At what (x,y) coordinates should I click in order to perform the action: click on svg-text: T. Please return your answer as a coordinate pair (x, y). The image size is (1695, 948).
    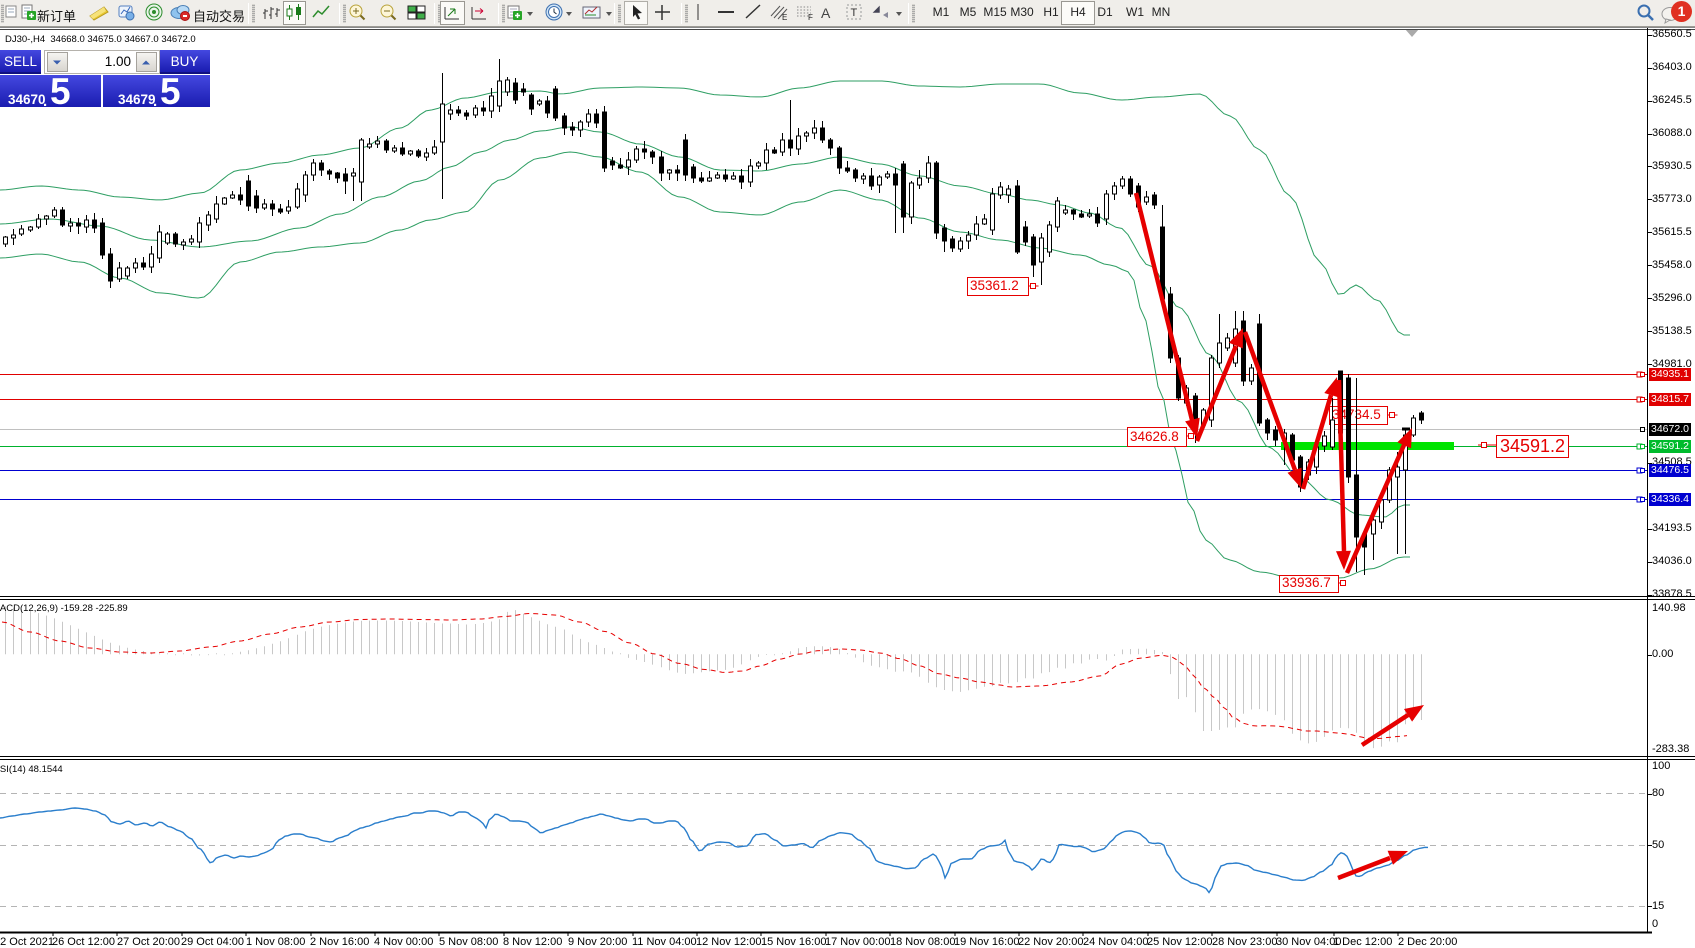
    Looking at the image, I should click on (854, 13).